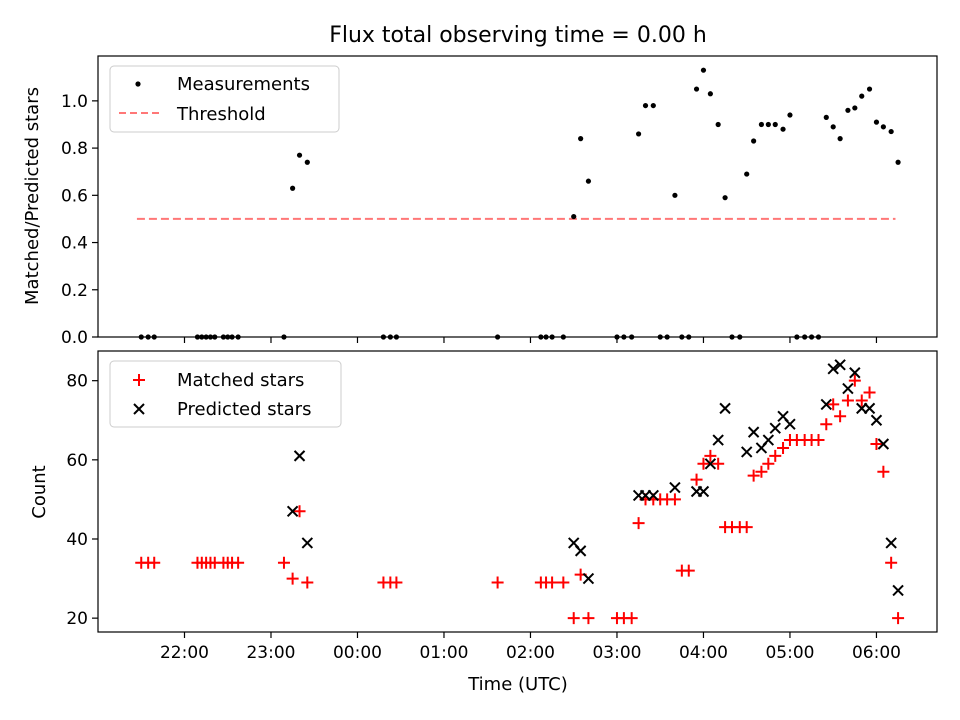  What do you see at coordinates (77, 382) in the screenshot?
I see `y-tick-label: 80` at bounding box center [77, 382].